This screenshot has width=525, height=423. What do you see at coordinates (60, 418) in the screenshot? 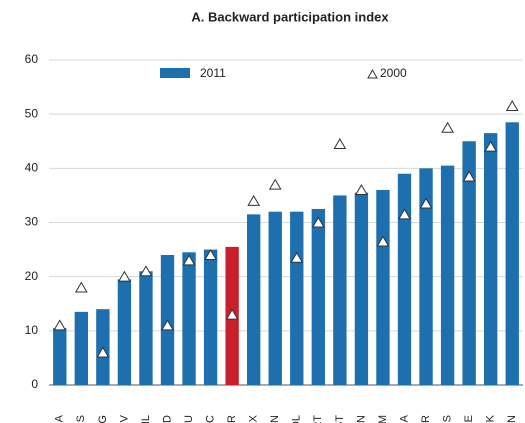
I see `x-tick-label: BRA` at bounding box center [60, 418].